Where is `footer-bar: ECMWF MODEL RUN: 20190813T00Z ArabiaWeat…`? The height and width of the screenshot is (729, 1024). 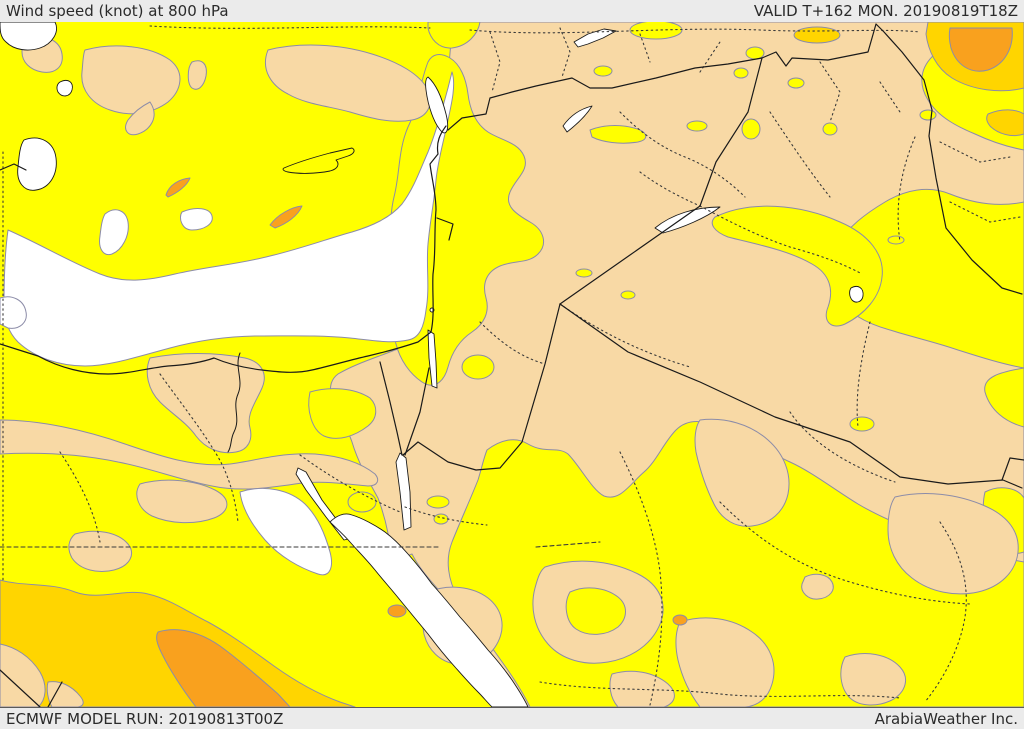 footer-bar: ECMWF MODEL RUN: 20190813T00Z ArabiaWeat… is located at coordinates (512, 718).